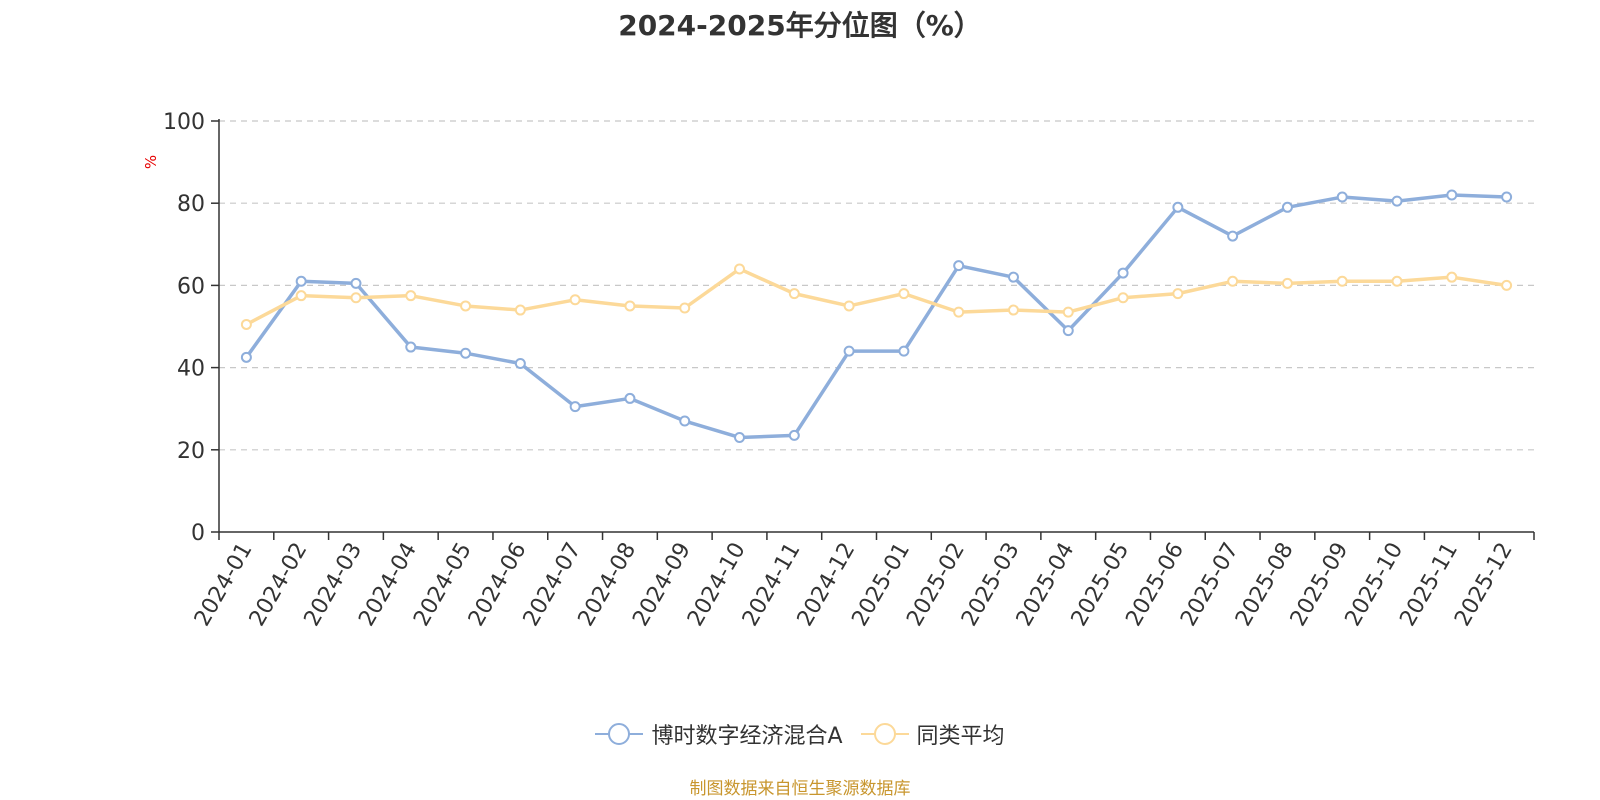  What do you see at coordinates (747, 736) in the screenshot?
I see `legend-label: 博时数字经济混合A` at bounding box center [747, 736].